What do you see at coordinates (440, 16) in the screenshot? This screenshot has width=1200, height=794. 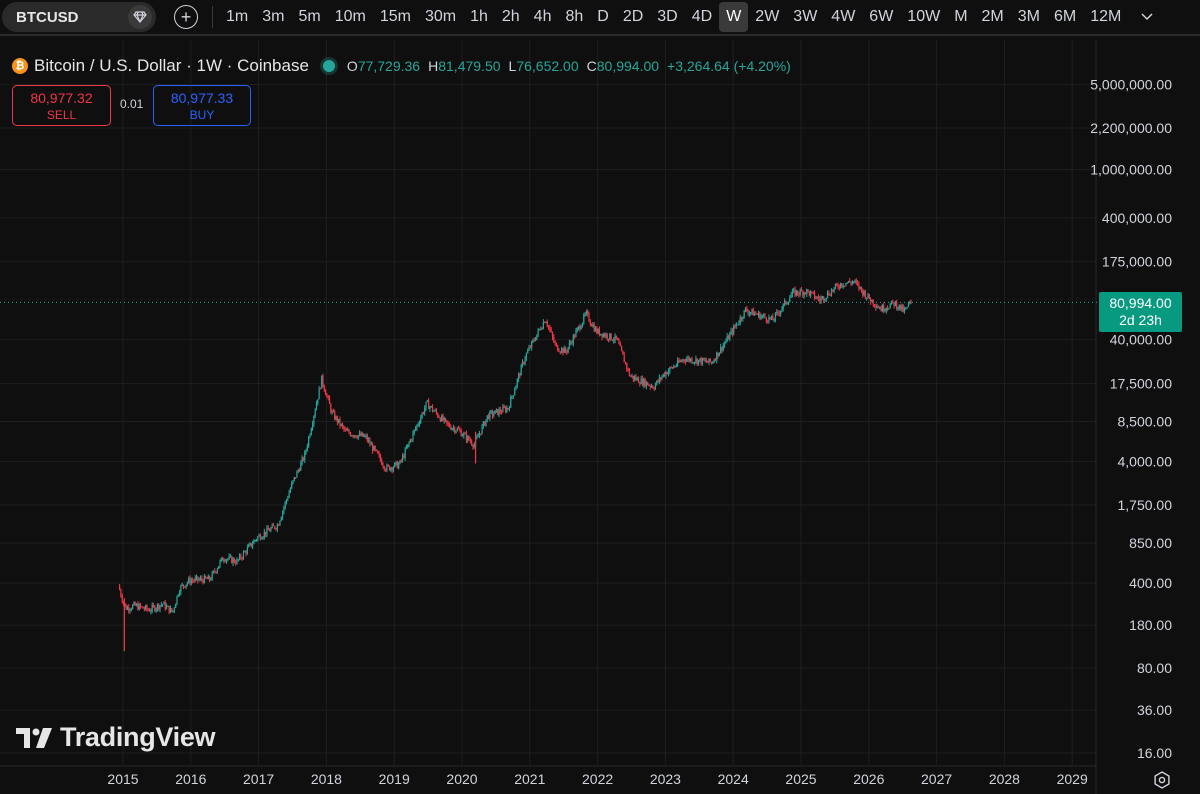 I see `timeframe-30m: 30m` at bounding box center [440, 16].